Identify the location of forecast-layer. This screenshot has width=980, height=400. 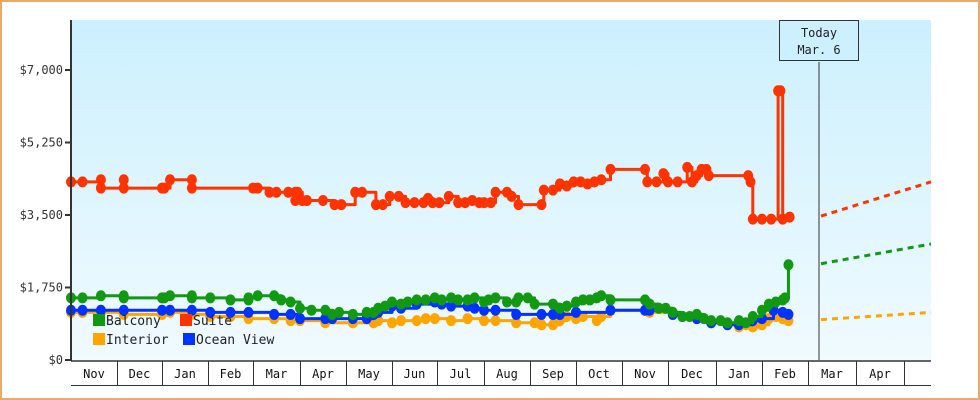
(876, 251).